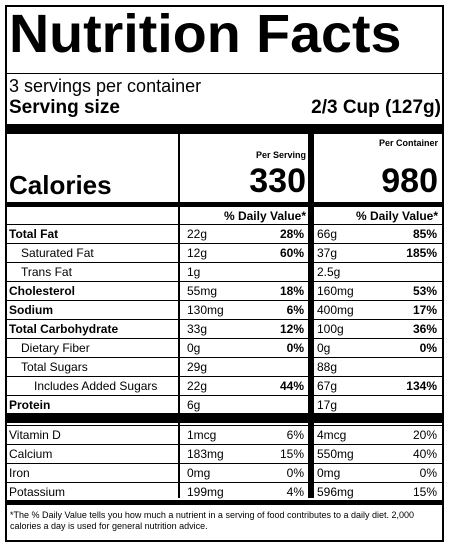  Describe the element at coordinates (330, 329) in the screenshot. I see `container-amount: 100g` at that location.